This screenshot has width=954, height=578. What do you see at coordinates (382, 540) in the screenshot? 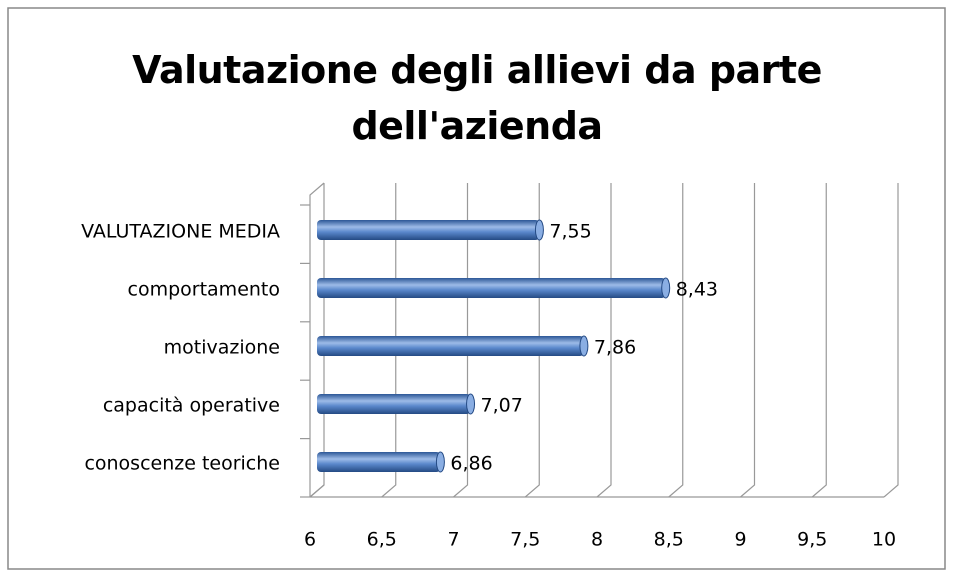
I see `x-tick-label: 6,5` at bounding box center [382, 540].